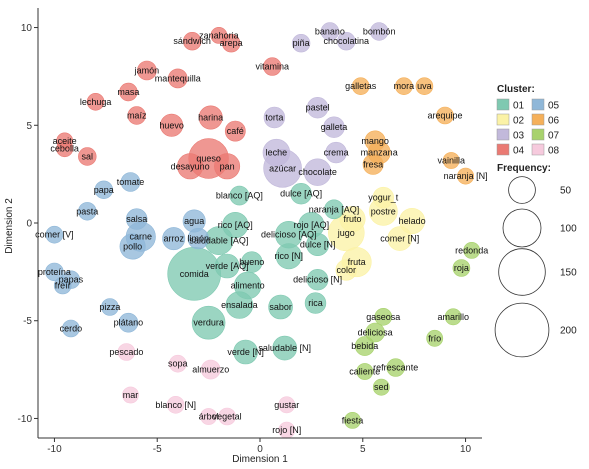 Image resolution: width=589 pixels, height=469 pixels. What do you see at coordinates (190, 166) in the screenshot?
I see `bubble-desayuno` at bounding box center [190, 166].